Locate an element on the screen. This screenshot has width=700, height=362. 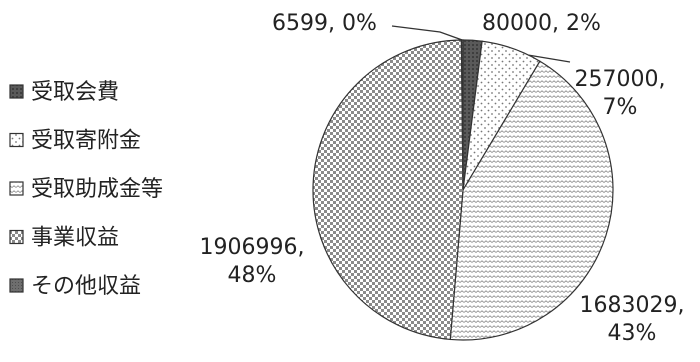
legend-label: 事業収益 is located at coordinates (75, 238).